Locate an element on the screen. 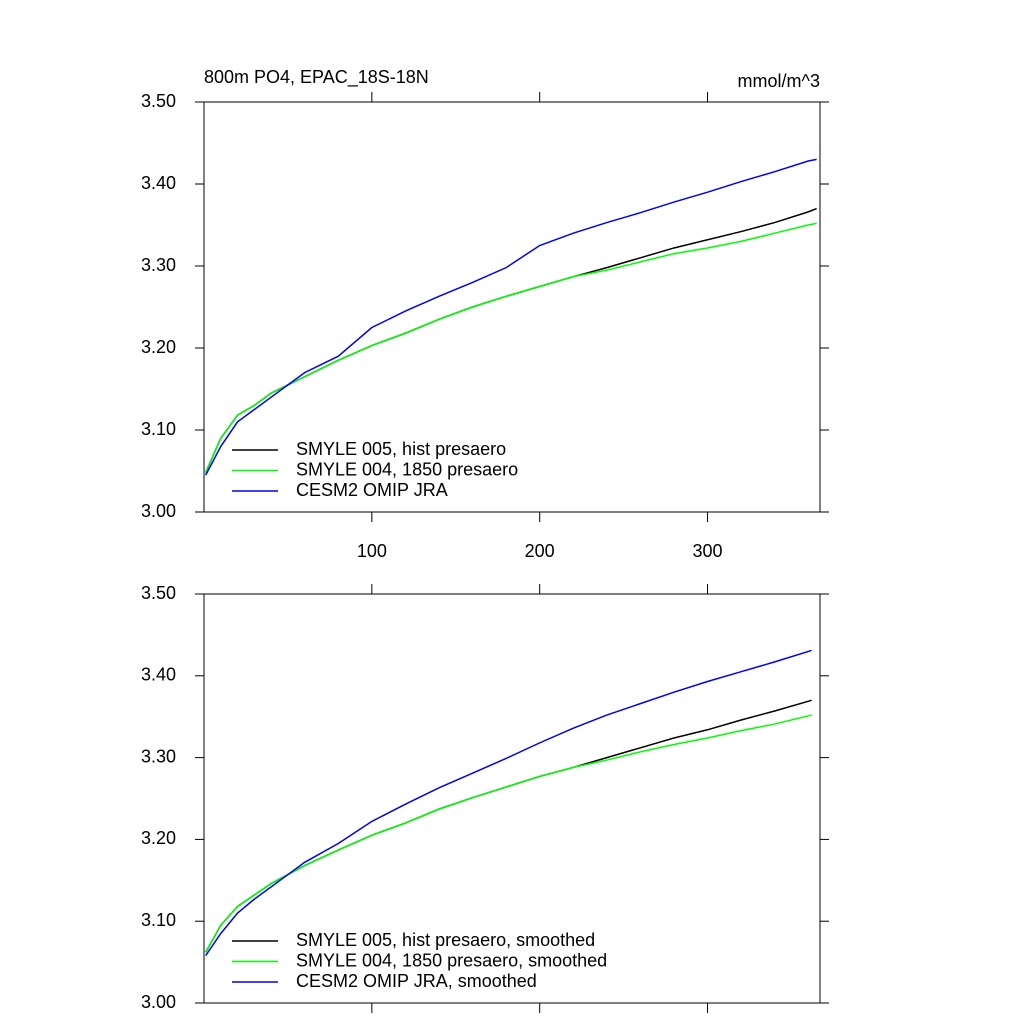  legend-label: SMYLE 004, 1850 presaero, smoothed is located at coordinates (451, 960).